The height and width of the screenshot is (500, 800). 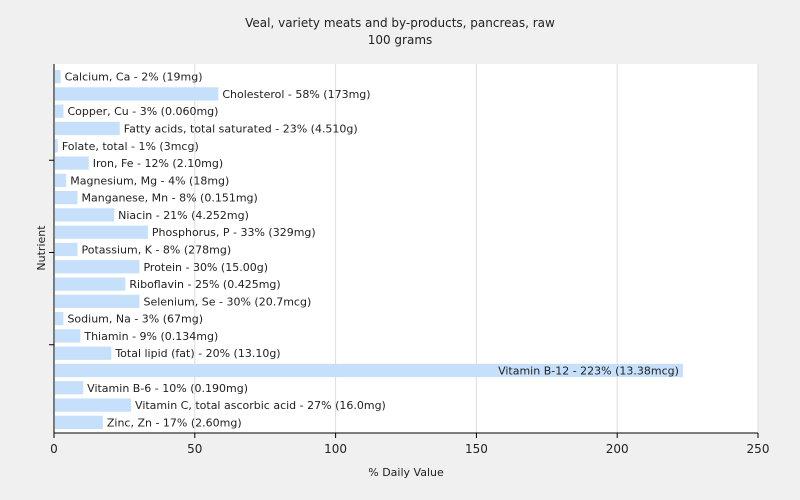 I want to click on bar-label: Copper, Cu - 3% (0.060mg), so click(x=142, y=111).